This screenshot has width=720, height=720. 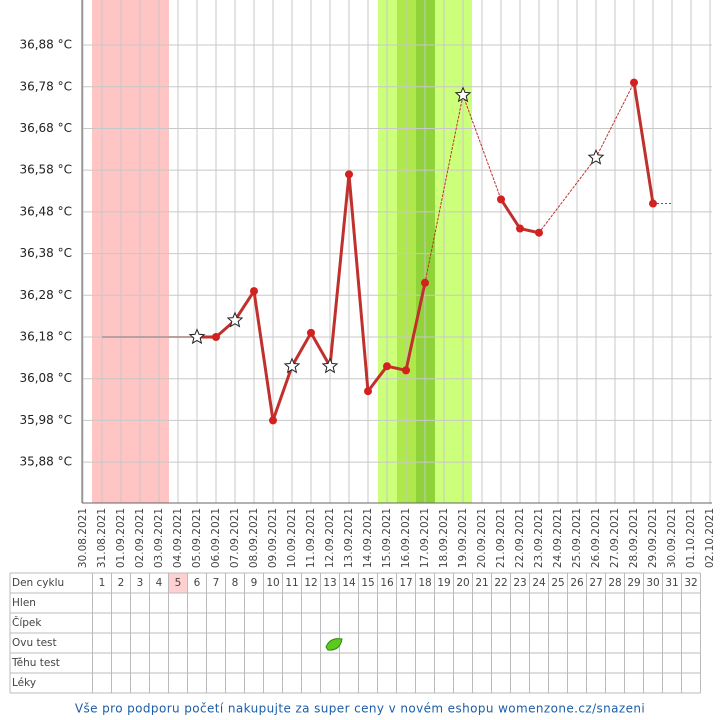 What do you see at coordinates (45, 253) in the screenshot?
I see `y-tick-label: 36,38 °C` at bounding box center [45, 253].